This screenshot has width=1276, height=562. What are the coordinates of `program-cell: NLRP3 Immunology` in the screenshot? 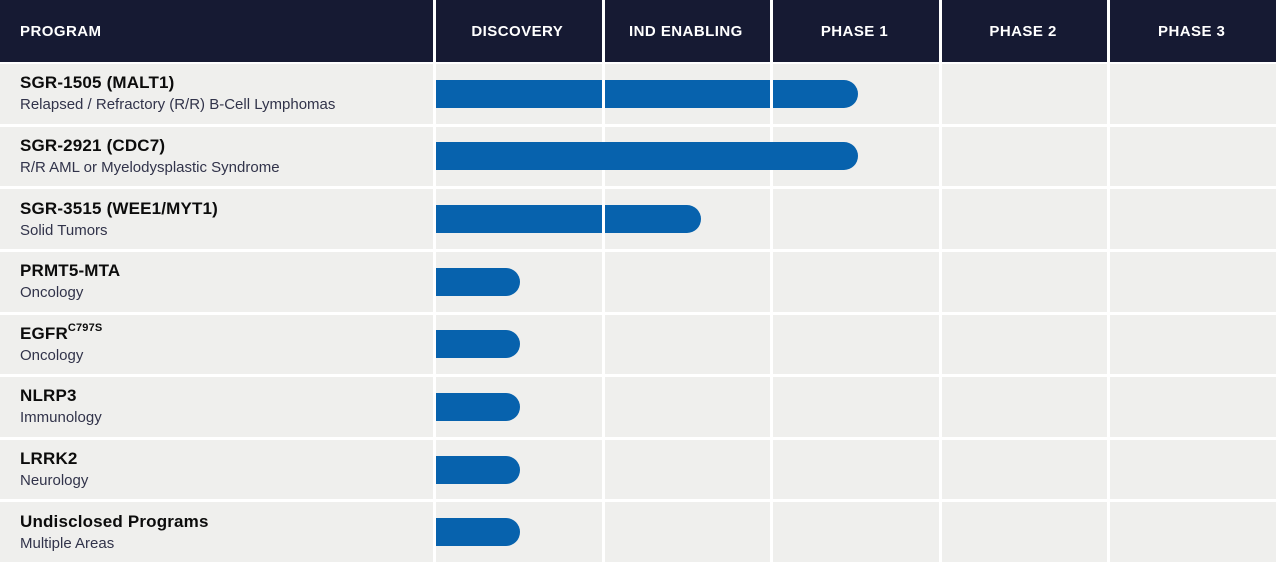 It's located at (216, 407).